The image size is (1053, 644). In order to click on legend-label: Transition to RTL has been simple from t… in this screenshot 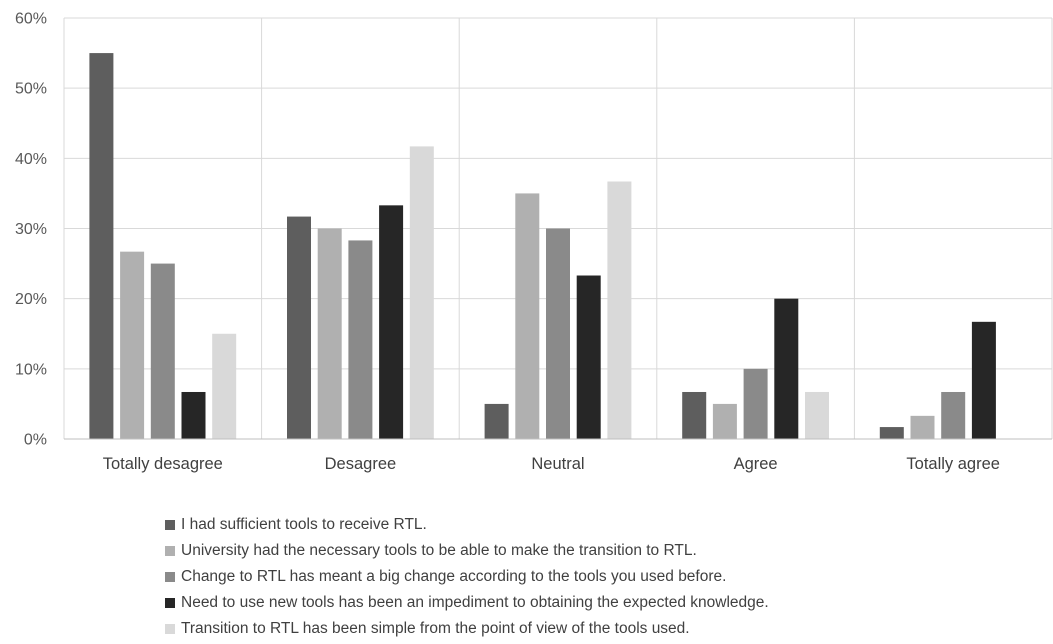, I will do `click(435, 628)`.